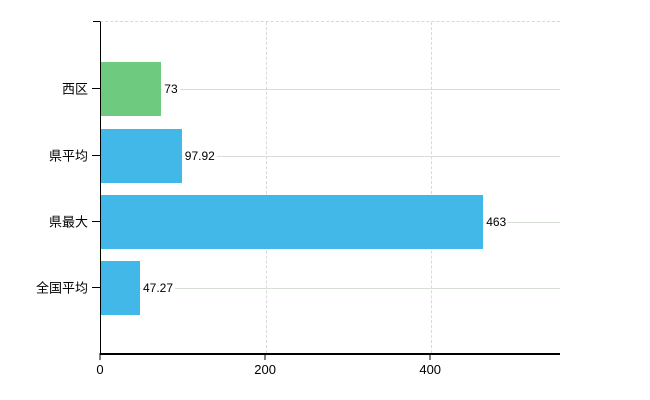  Describe the element at coordinates (265, 369) in the screenshot. I see `x-axis-tick-label-200: 200` at that location.